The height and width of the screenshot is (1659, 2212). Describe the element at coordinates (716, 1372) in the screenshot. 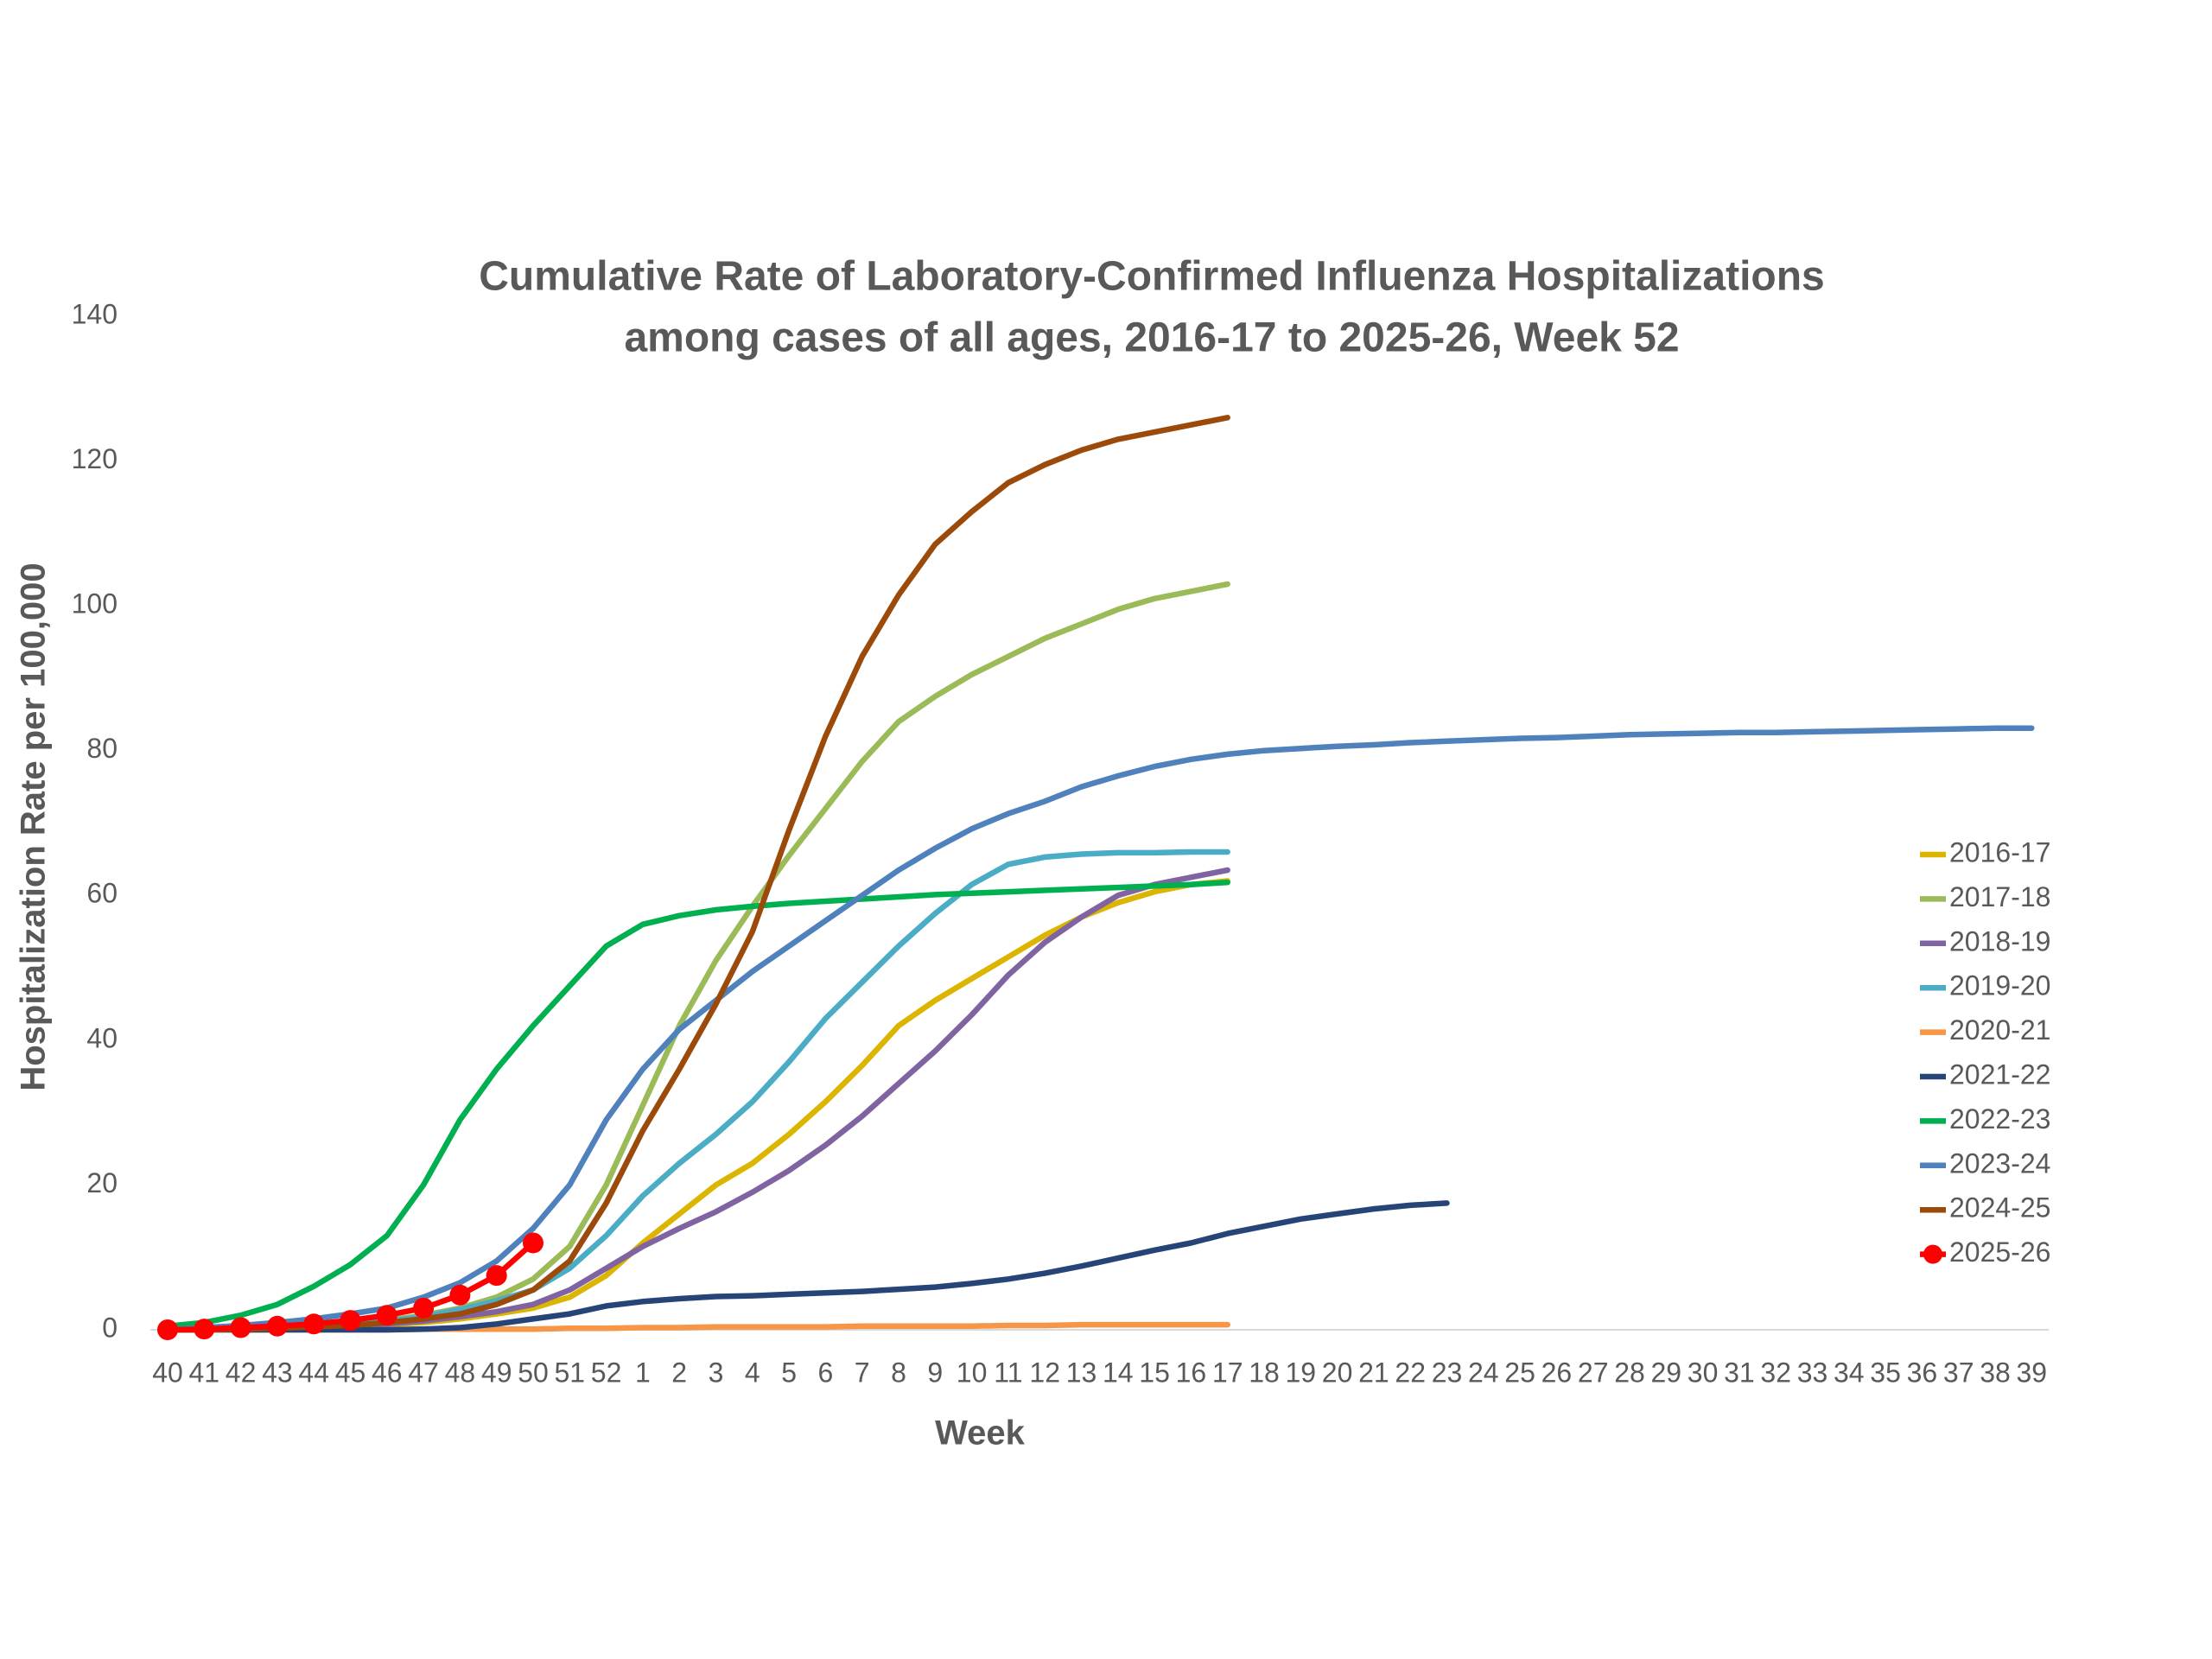

I see `x-tick-label: 3` at that location.